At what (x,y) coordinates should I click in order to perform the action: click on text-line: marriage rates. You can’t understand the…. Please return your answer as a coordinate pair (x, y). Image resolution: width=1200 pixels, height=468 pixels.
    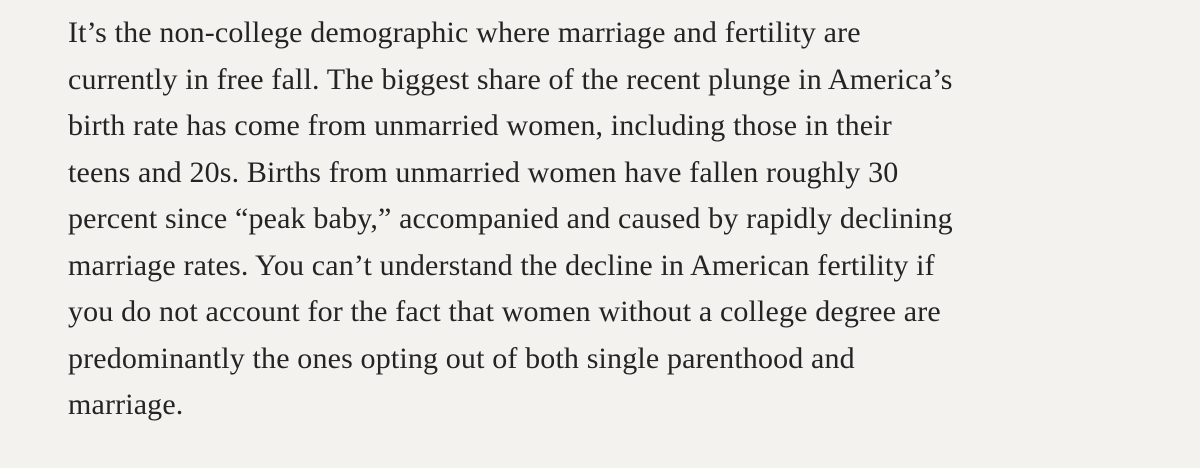
    Looking at the image, I should click on (501, 265).